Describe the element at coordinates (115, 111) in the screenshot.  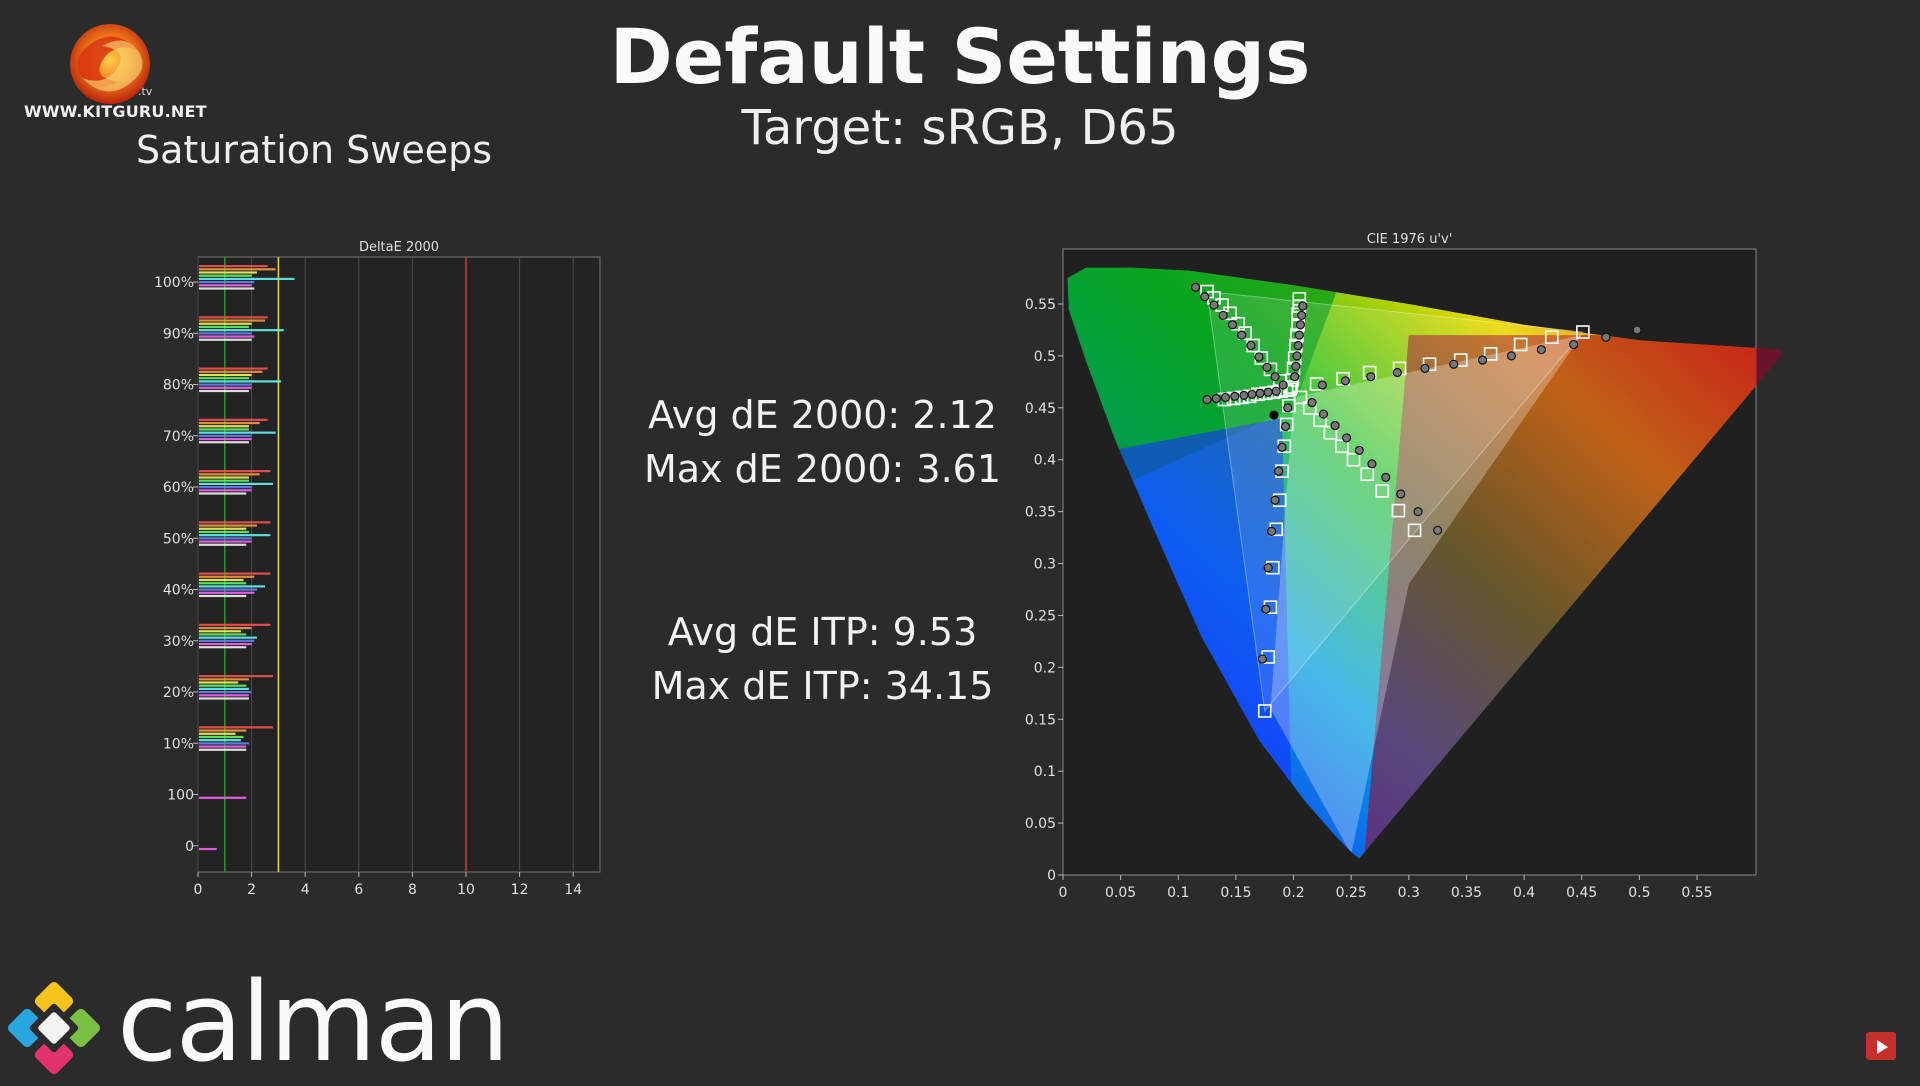
I see `logo-url: WWW.KITGURU.NET` at that location.